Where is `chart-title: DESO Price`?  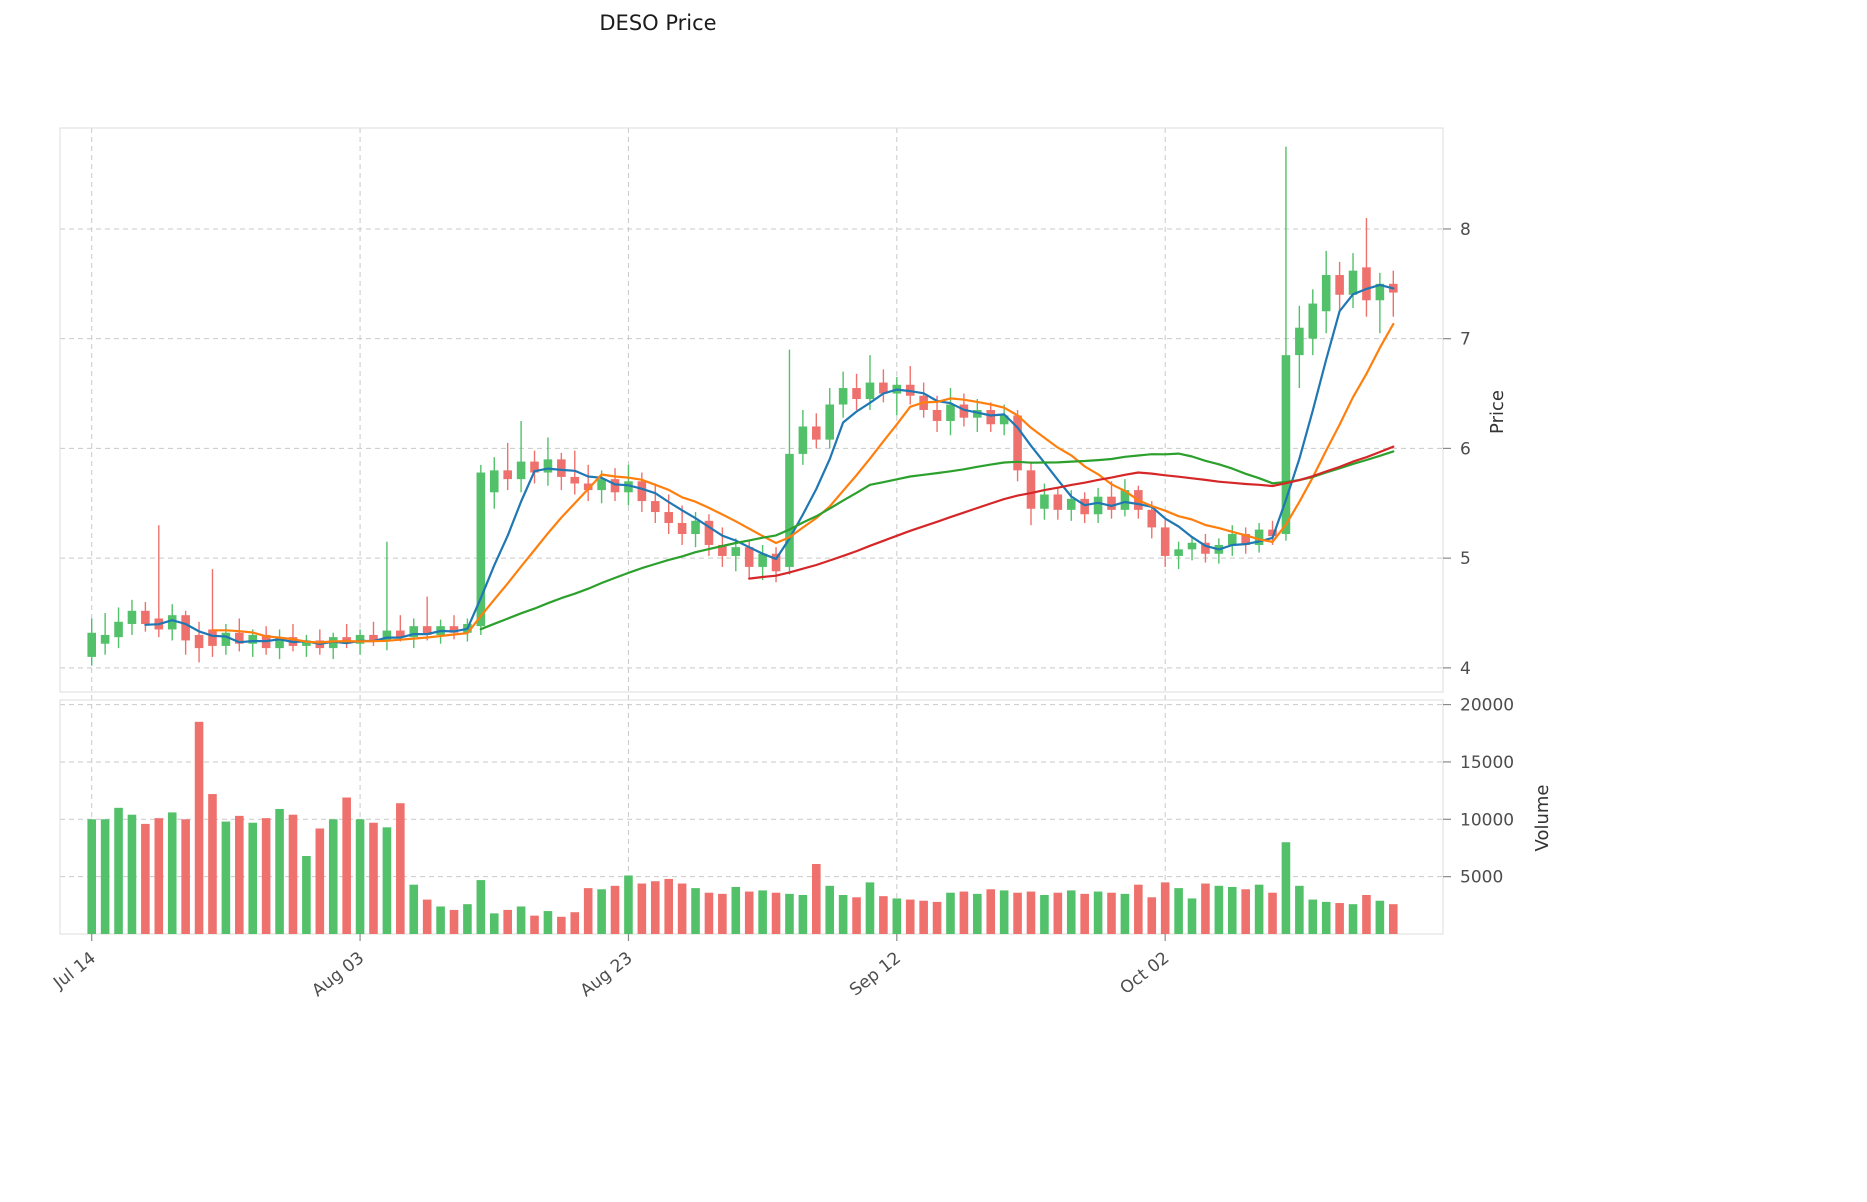
chart-title: DESO Price is located at coordinates (657, 23).